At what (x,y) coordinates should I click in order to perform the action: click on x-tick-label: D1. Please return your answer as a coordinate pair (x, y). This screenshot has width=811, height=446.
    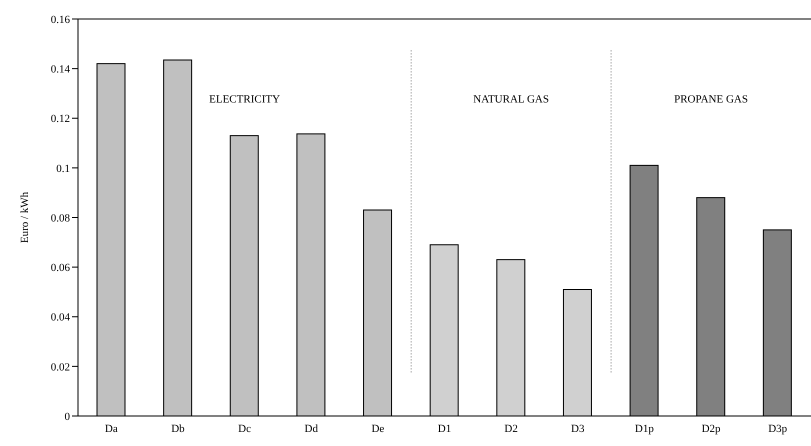
    Looking at the image, I should click on (445, 428).